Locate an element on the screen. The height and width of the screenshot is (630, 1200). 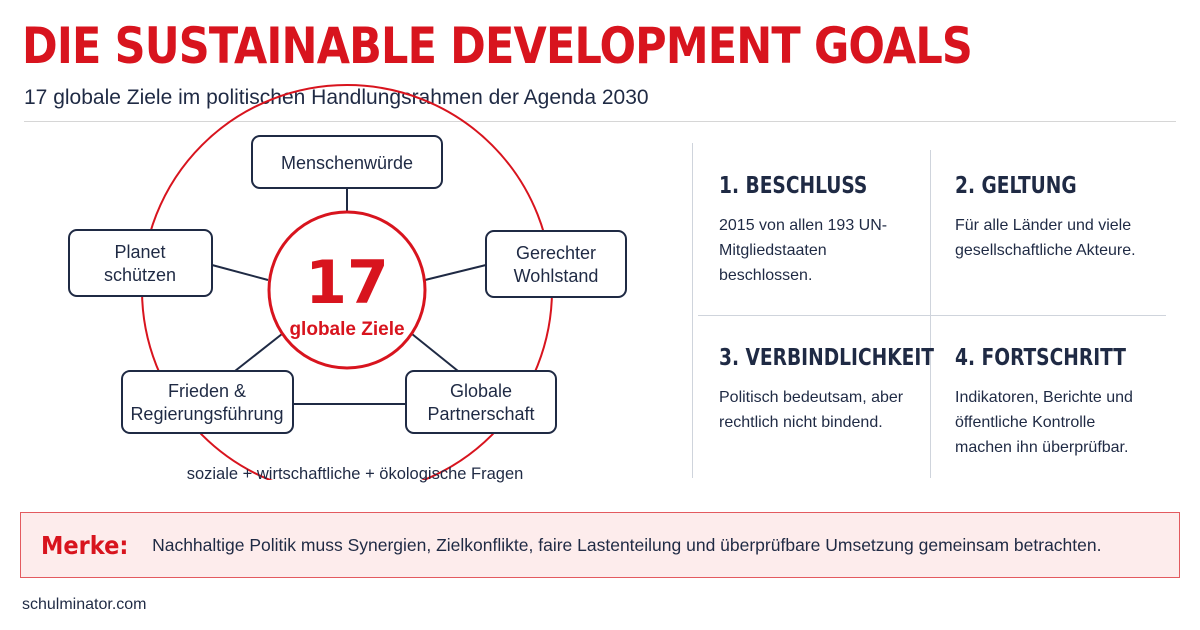
connector-left is located at coordinates (240, 272).